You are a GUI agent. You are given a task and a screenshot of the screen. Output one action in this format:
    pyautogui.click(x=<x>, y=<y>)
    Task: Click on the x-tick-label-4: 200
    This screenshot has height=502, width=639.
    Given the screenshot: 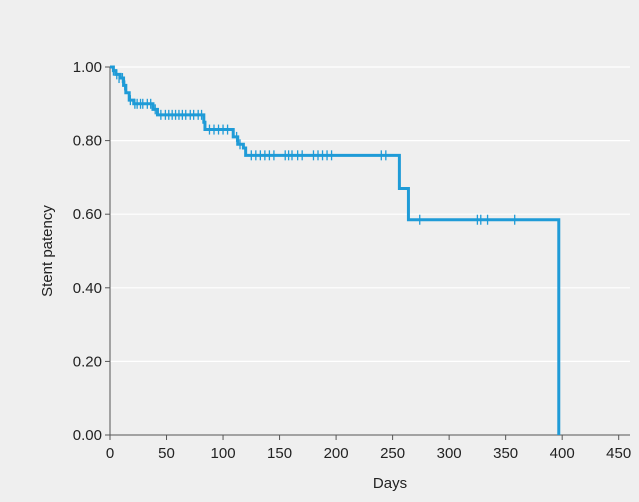 What is the action you would take?
    pyautogui.click(x=336, y=453)
    